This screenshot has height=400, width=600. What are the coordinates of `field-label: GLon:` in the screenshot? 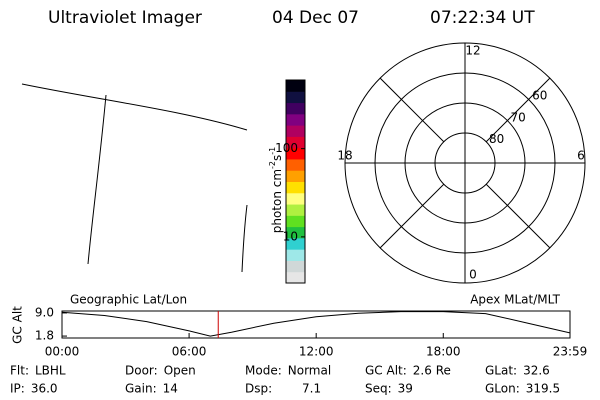 It's located at (502, 389).